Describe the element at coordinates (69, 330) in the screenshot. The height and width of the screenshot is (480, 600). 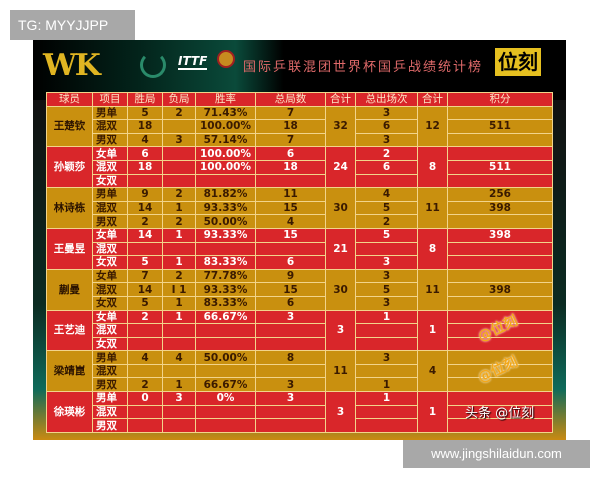
I see `player-name: 王艺迪` at that location.